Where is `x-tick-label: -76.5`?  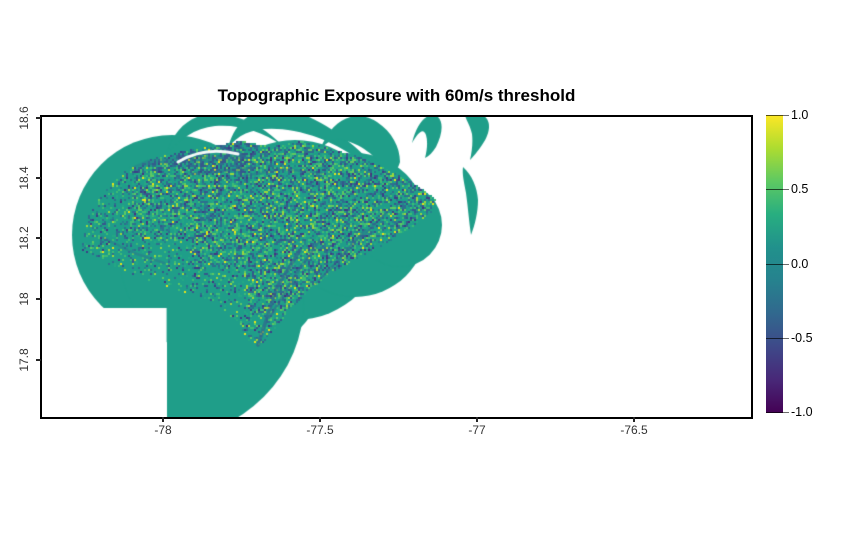 x-tick-label: -76.5 is located at coordinates (634, 430).